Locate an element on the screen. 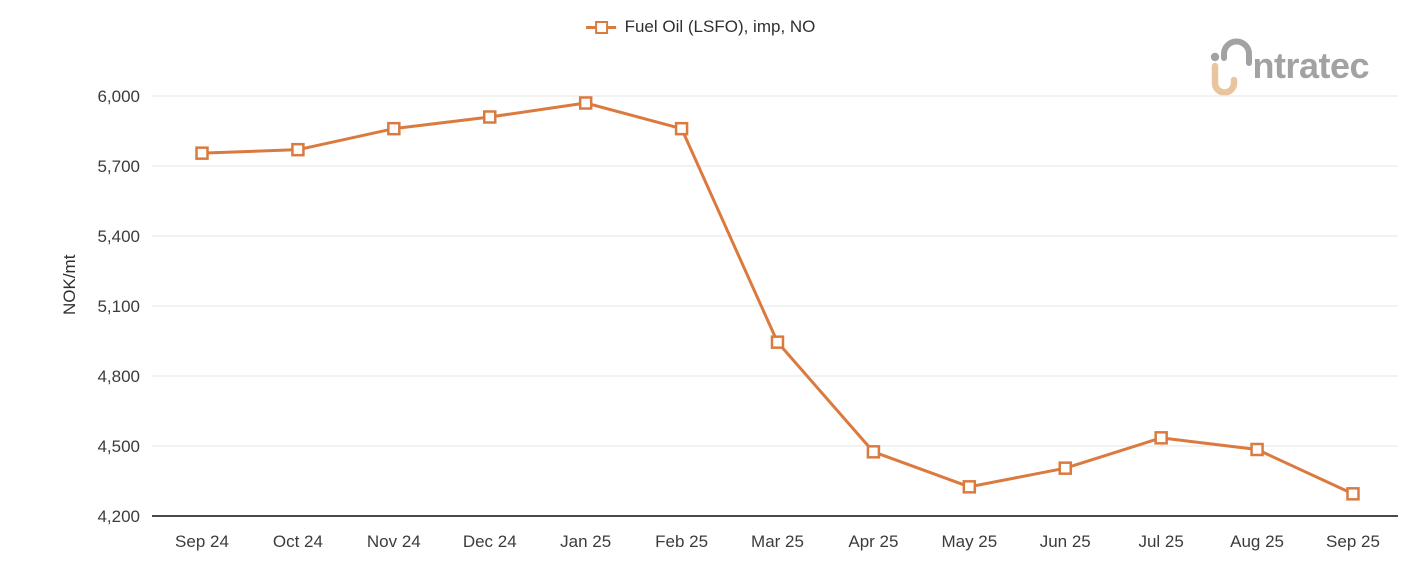 This screenshot has width=1401, height=561. x-tick-label: Sep 25 is located at coordinates (1353, 541).